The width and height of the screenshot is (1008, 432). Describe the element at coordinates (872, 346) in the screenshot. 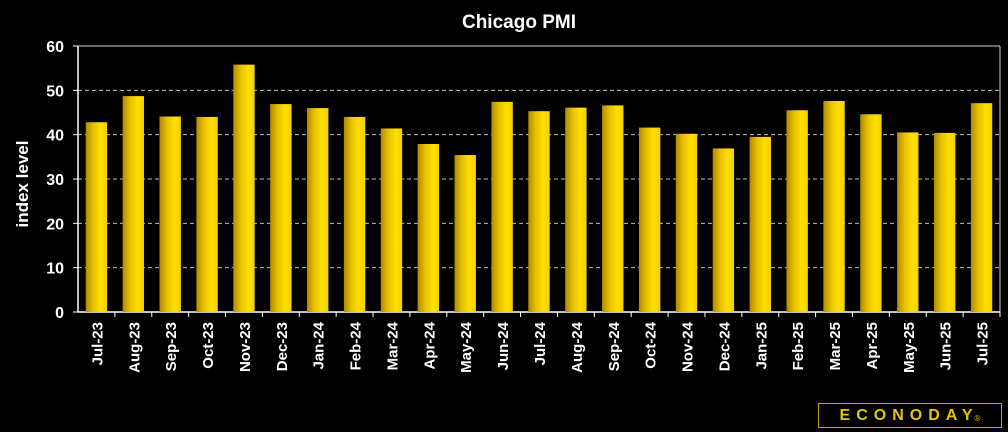

I see `x-tick-label: Apr-25` at that location.